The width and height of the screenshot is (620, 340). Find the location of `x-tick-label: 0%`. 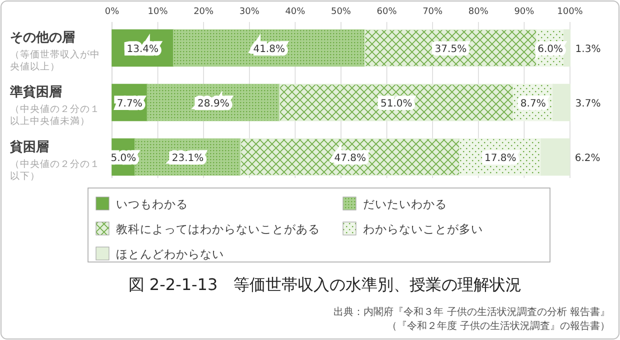

x-tick-label: 0% is located at coordinates (112, 12).